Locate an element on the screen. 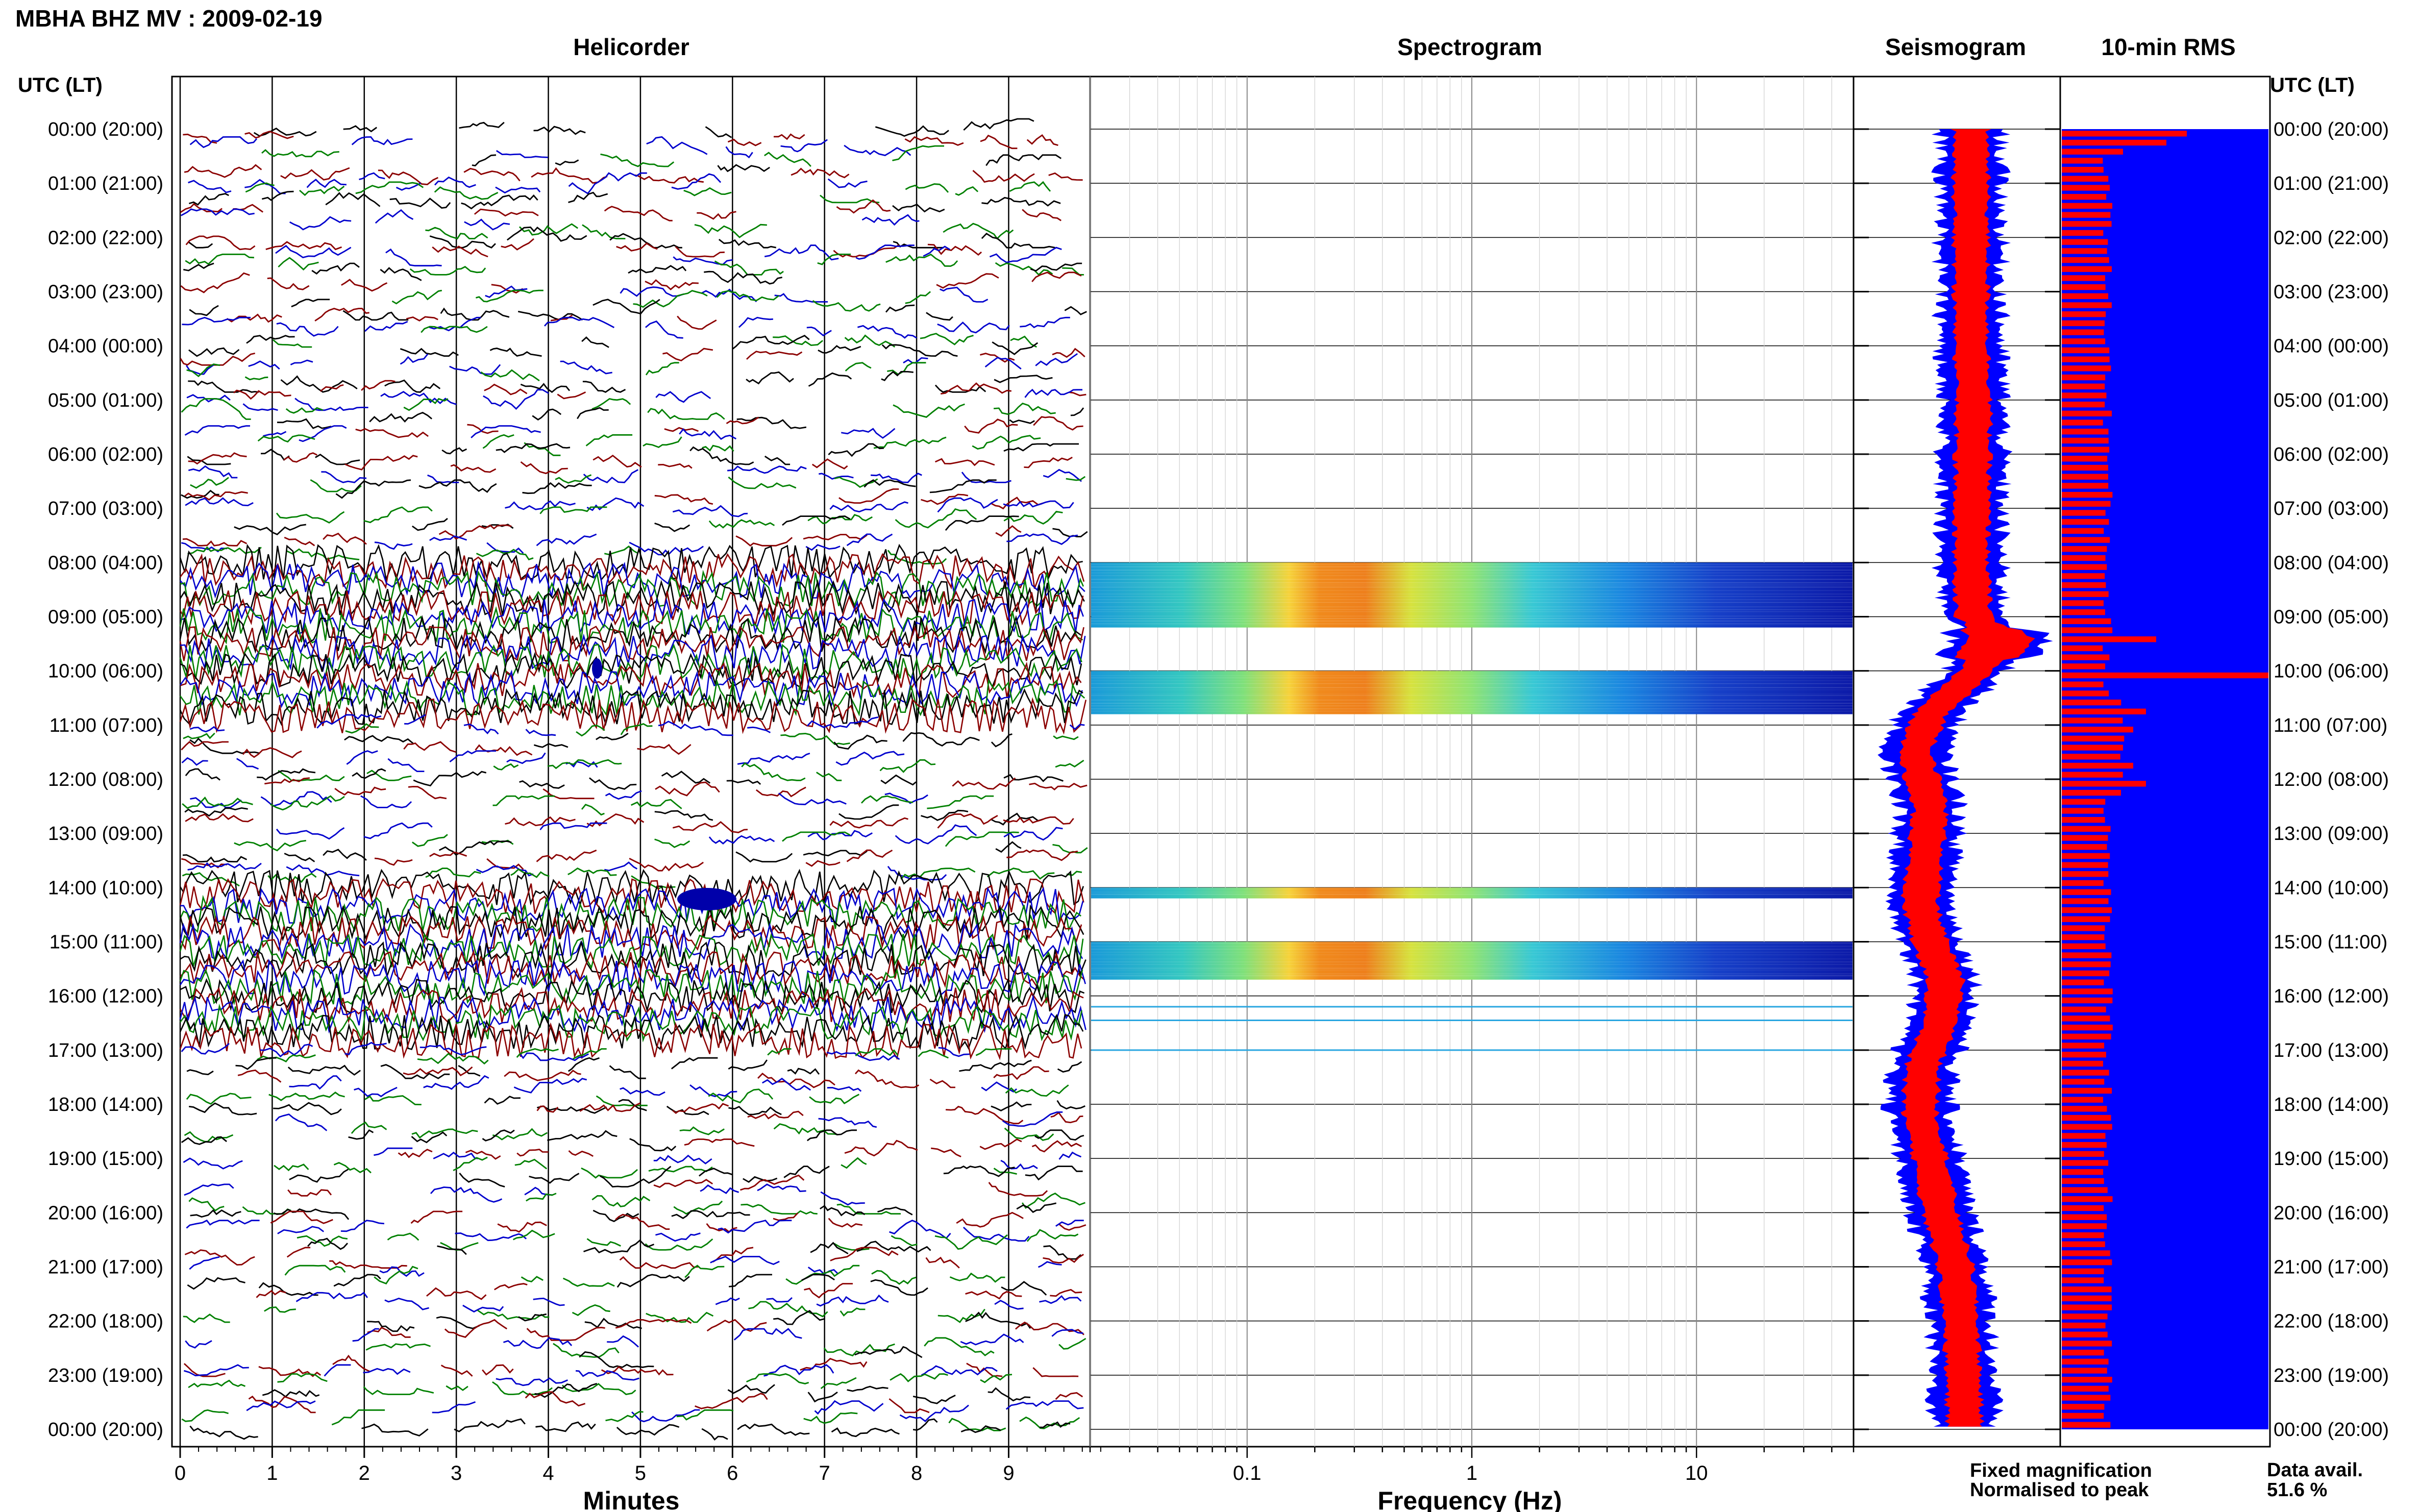 The height and width of the screenshot is (1512, 2419). hour-label-right: 20:00 (16:00) is located at coordinates (2331, 1213).